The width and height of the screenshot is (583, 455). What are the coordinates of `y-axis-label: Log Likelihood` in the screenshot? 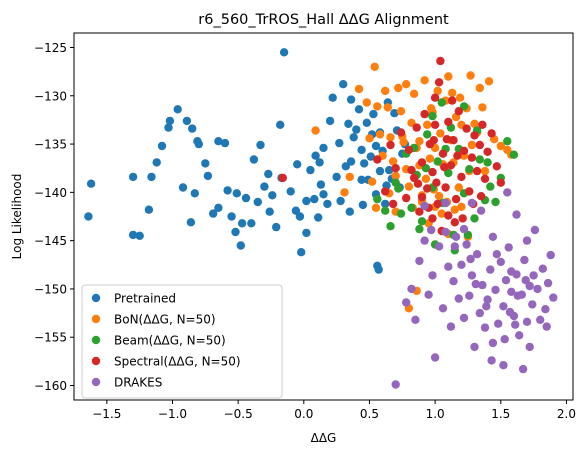 It's located at (17, 217).